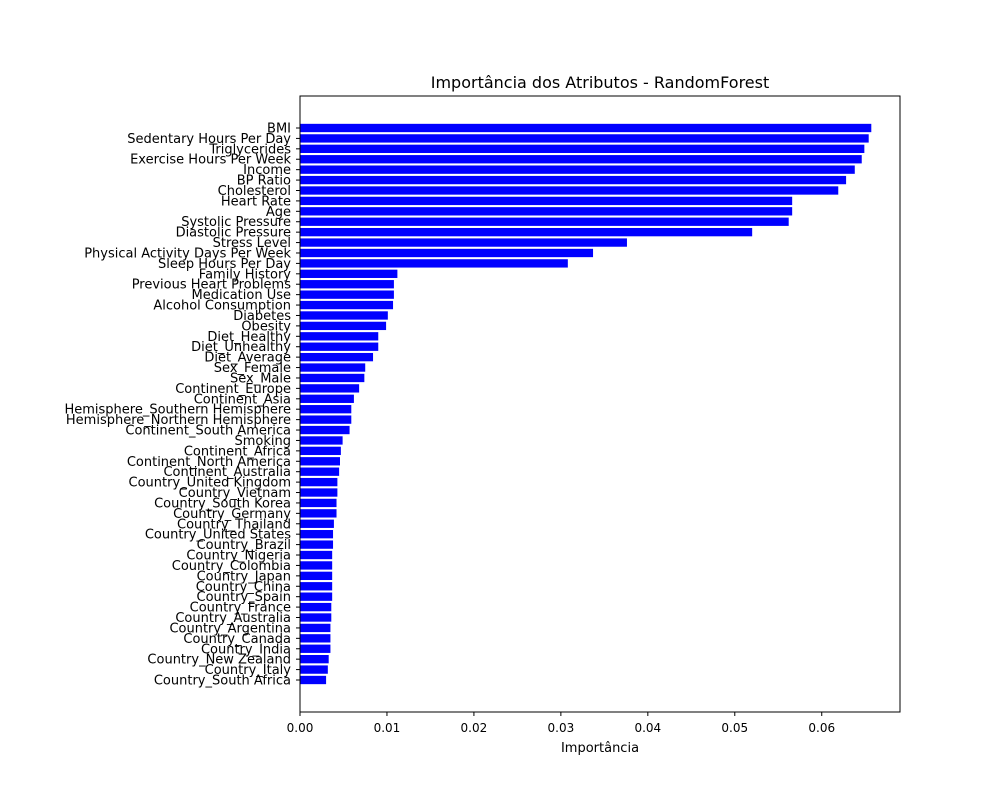 Image resolution: width=1000 pixels, height=800 pixels. Describe the element at coordinates (241, 295) in the screenshot. I see `category-label: Medication Use` at that location.